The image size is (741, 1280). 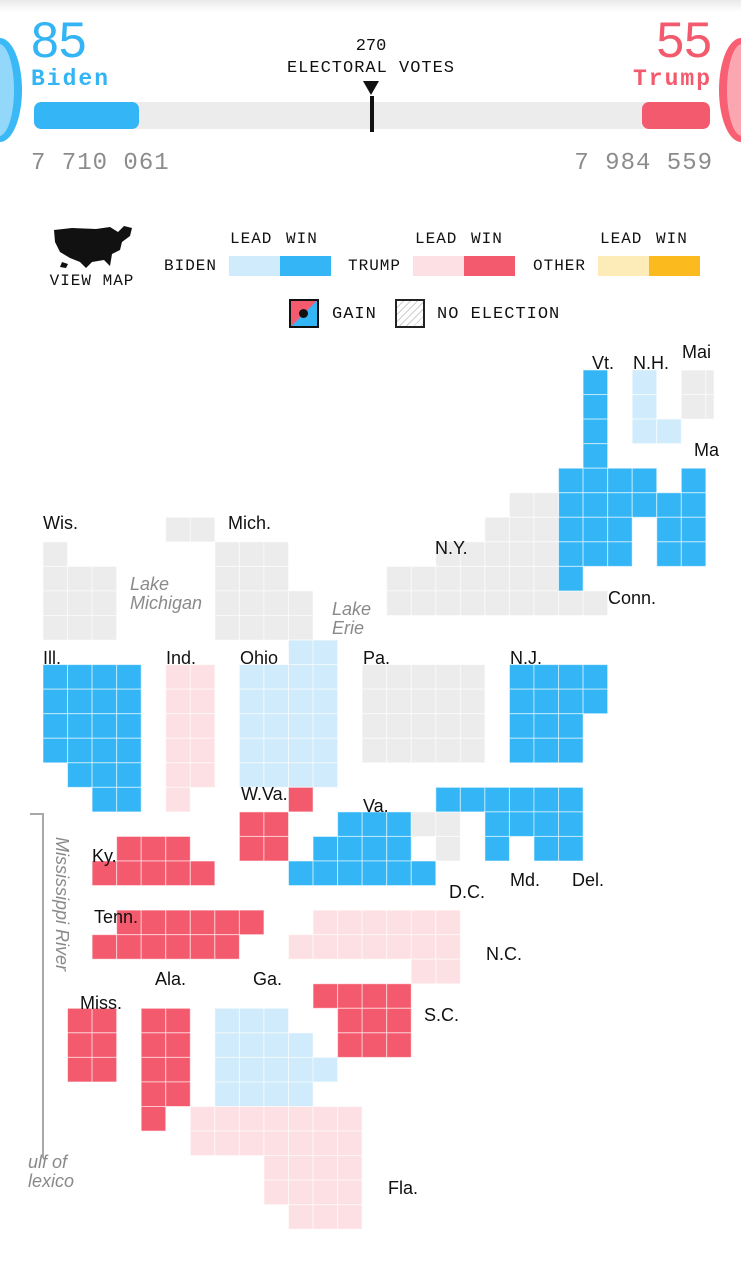 I want to click on state-nc, so click(x=374, y=947).